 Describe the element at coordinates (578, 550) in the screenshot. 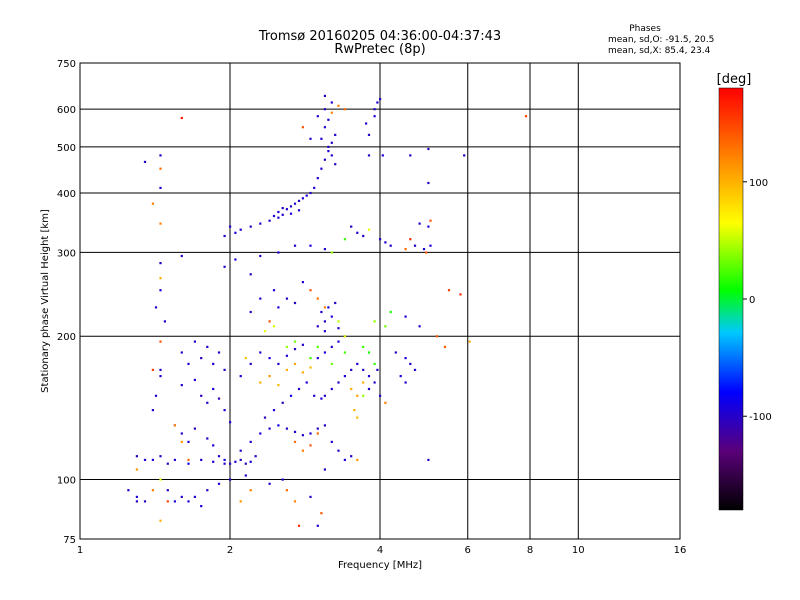

I see `x-tick-label: 10` at that location.